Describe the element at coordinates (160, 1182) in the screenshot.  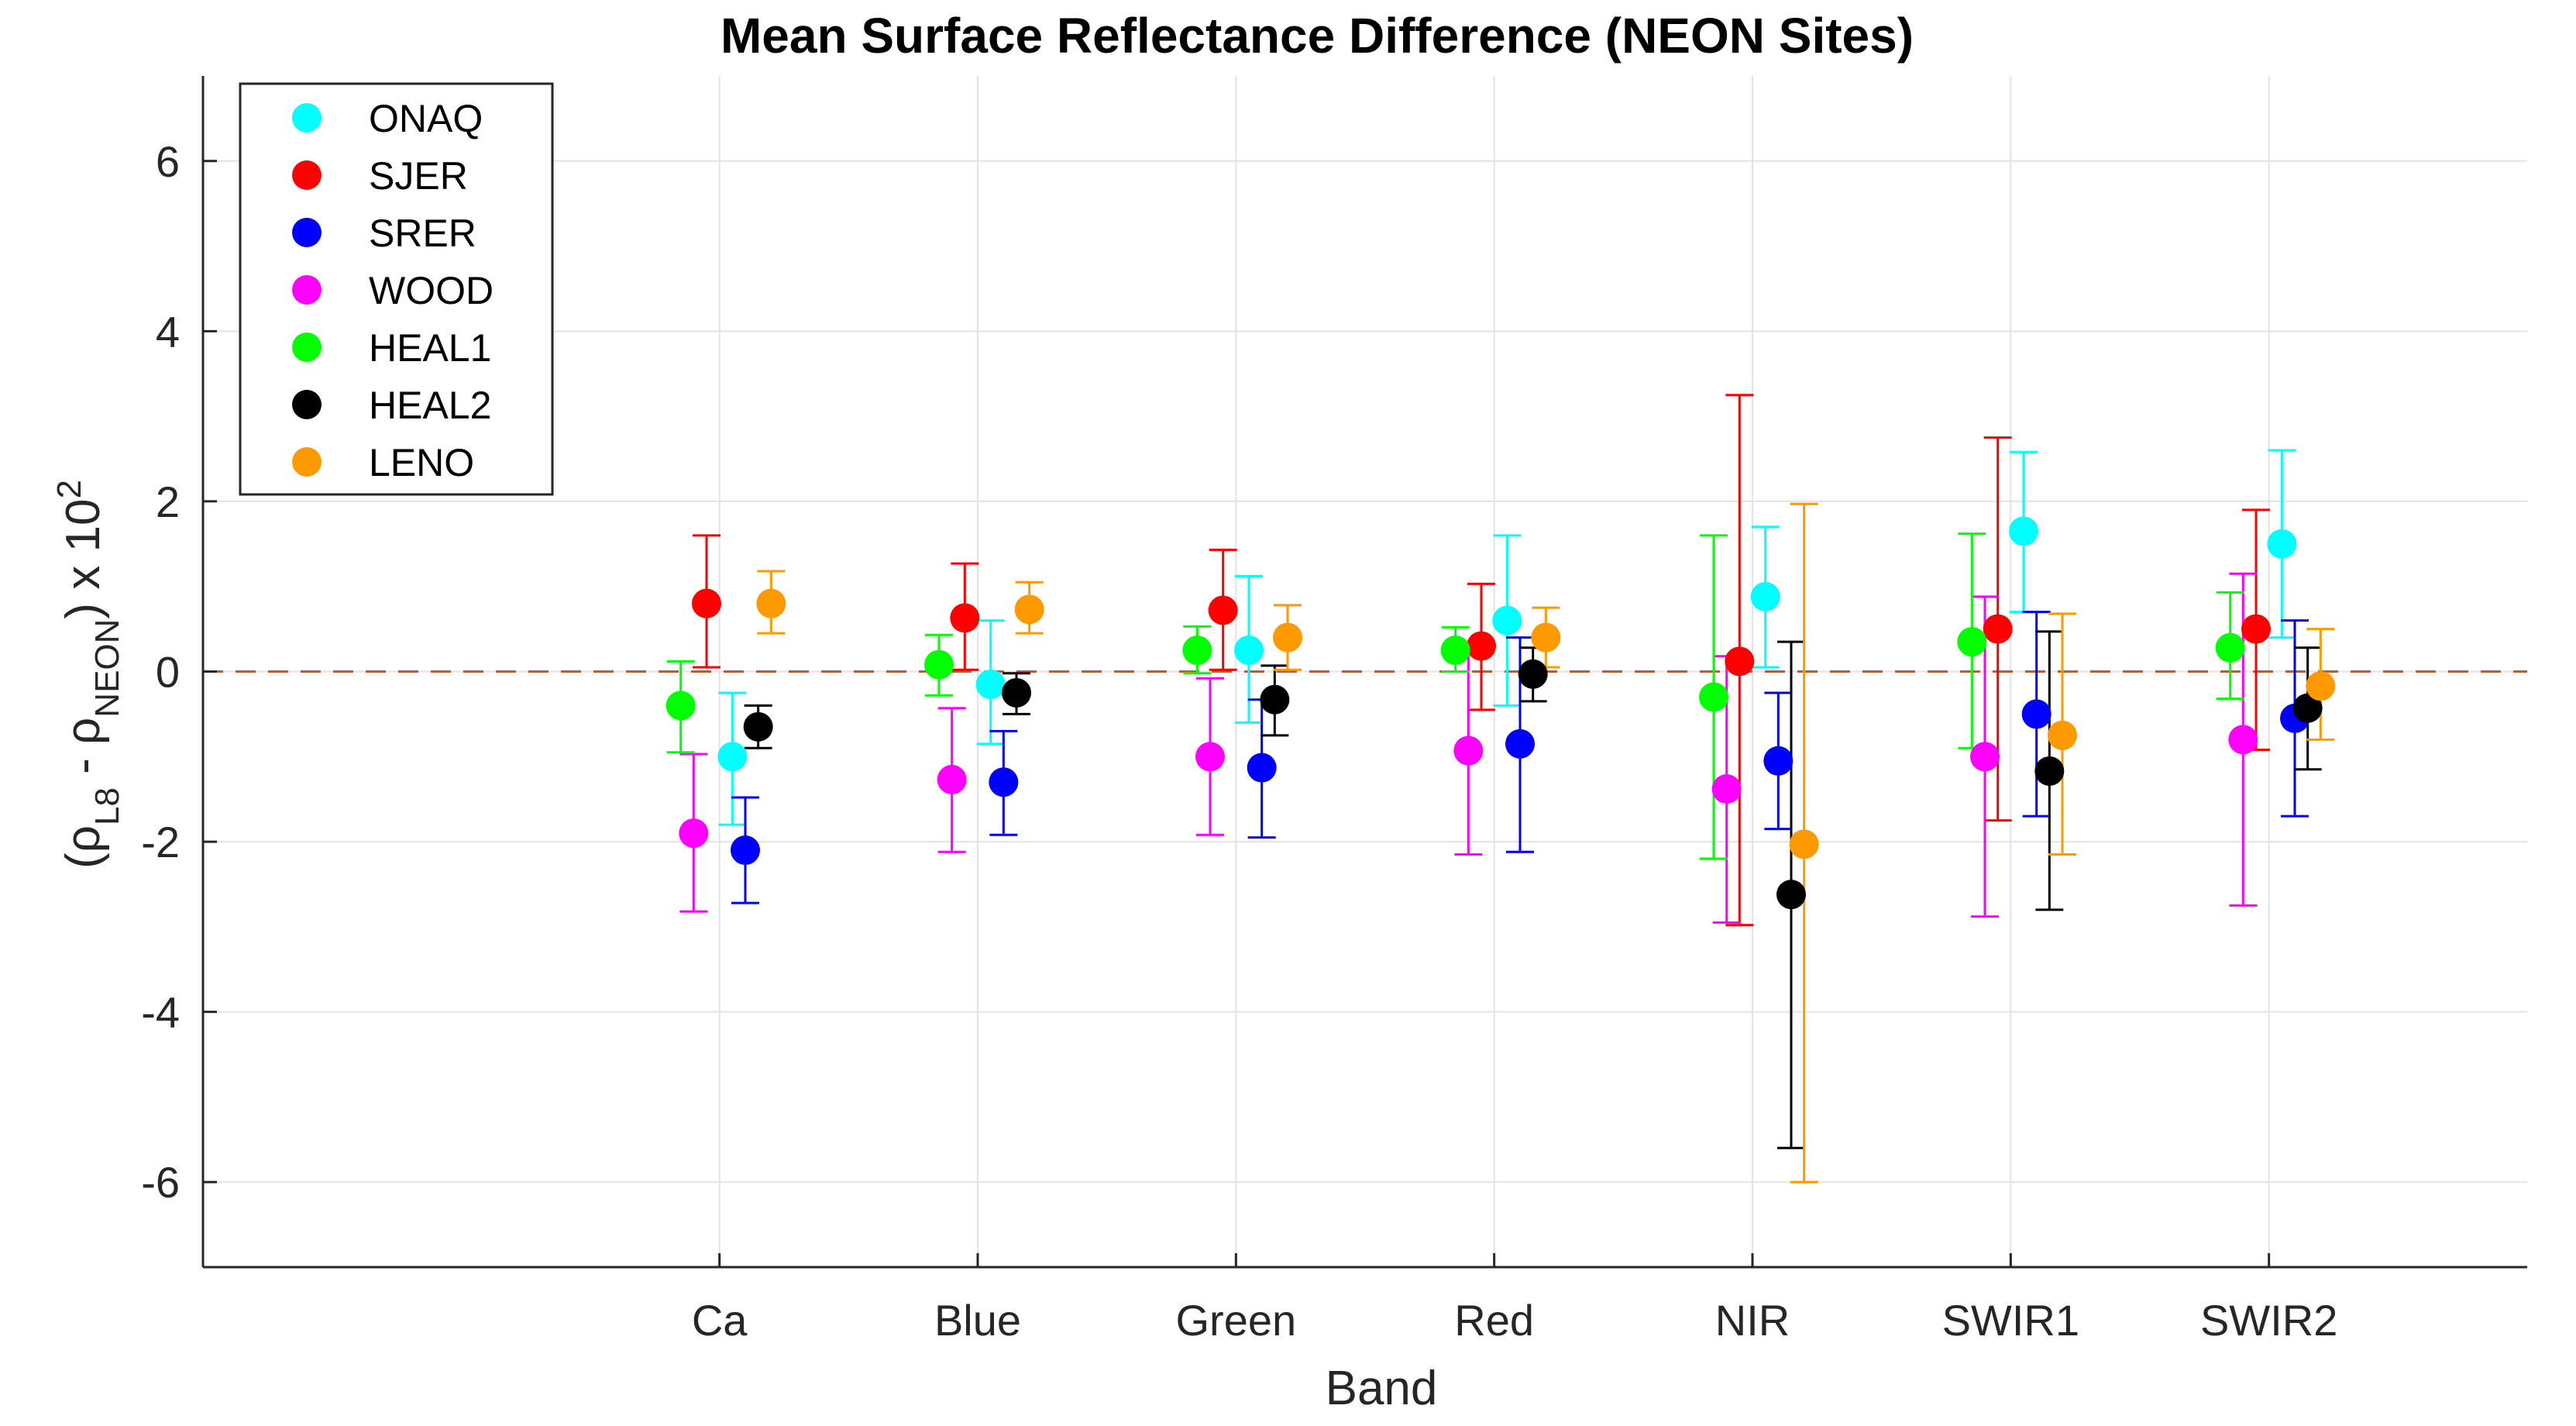
I see `y-tick-label: -6` at that location.